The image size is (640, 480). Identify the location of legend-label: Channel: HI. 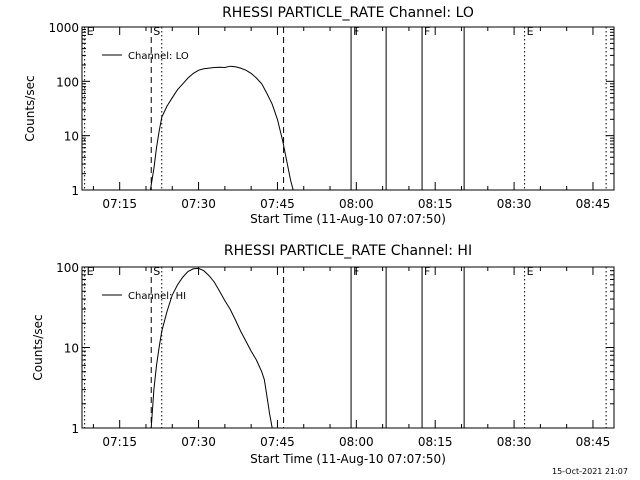
(157, 296).